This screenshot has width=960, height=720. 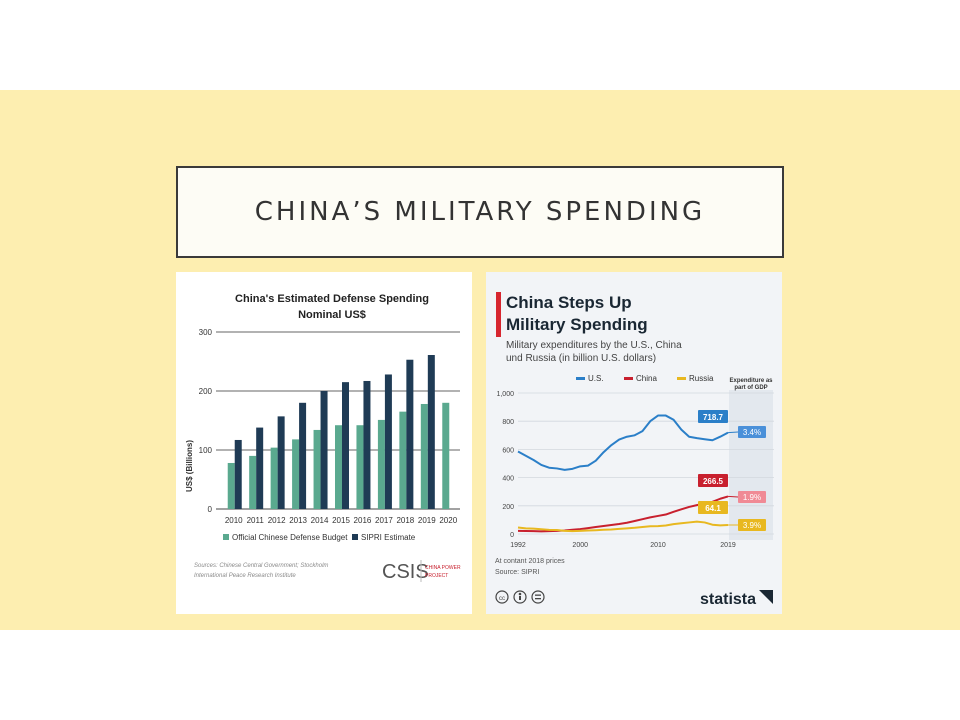 I want to click on cc-license-icons: cc, so click(x=520, y=597).